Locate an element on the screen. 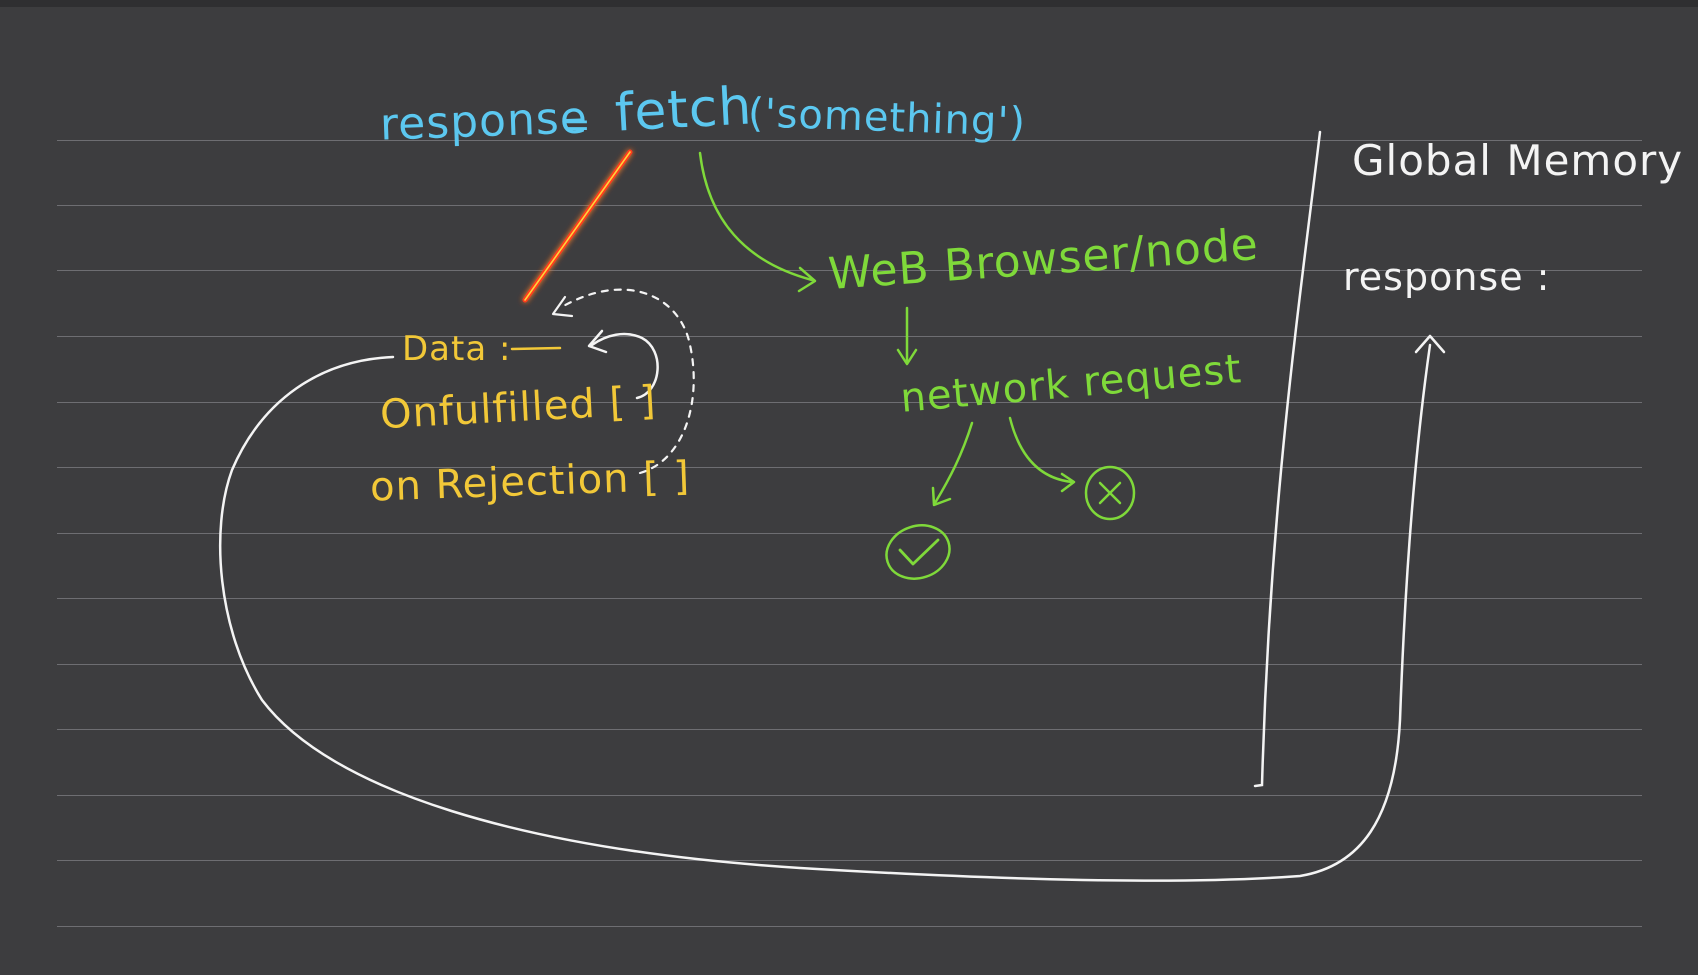  data-value-placeholder is located at coordinates (536, 348).